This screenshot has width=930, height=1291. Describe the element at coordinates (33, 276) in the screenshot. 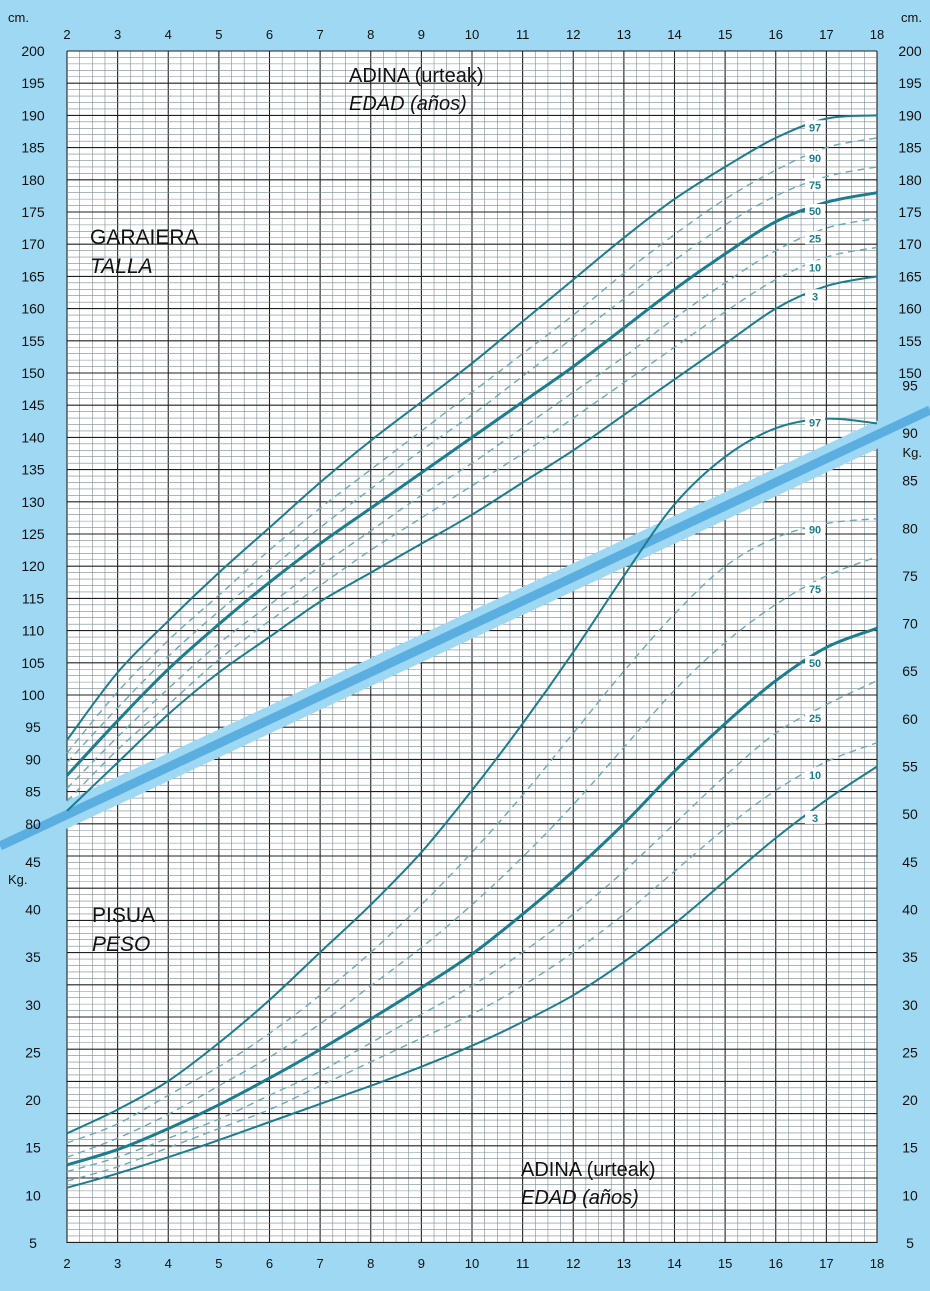

I see `height-tick-left: 165` at that location.